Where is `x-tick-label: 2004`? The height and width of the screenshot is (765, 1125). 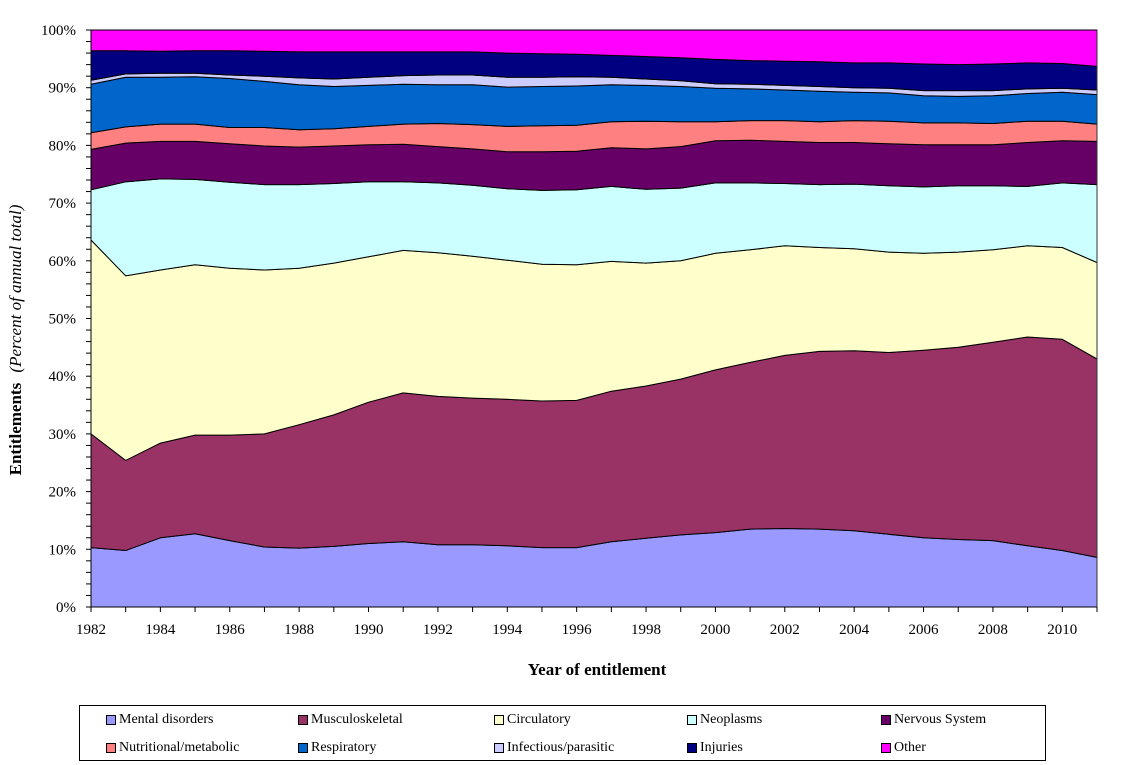 x-tick-label: 2004 is located at coordinates (854, 630).